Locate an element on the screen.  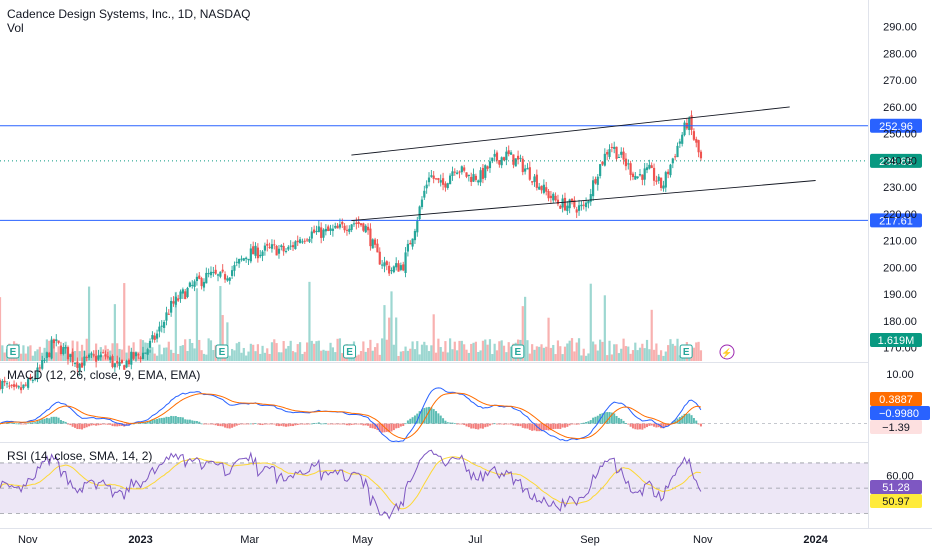
price-tick-label: 200.00 is located at coordinates (900, 268).